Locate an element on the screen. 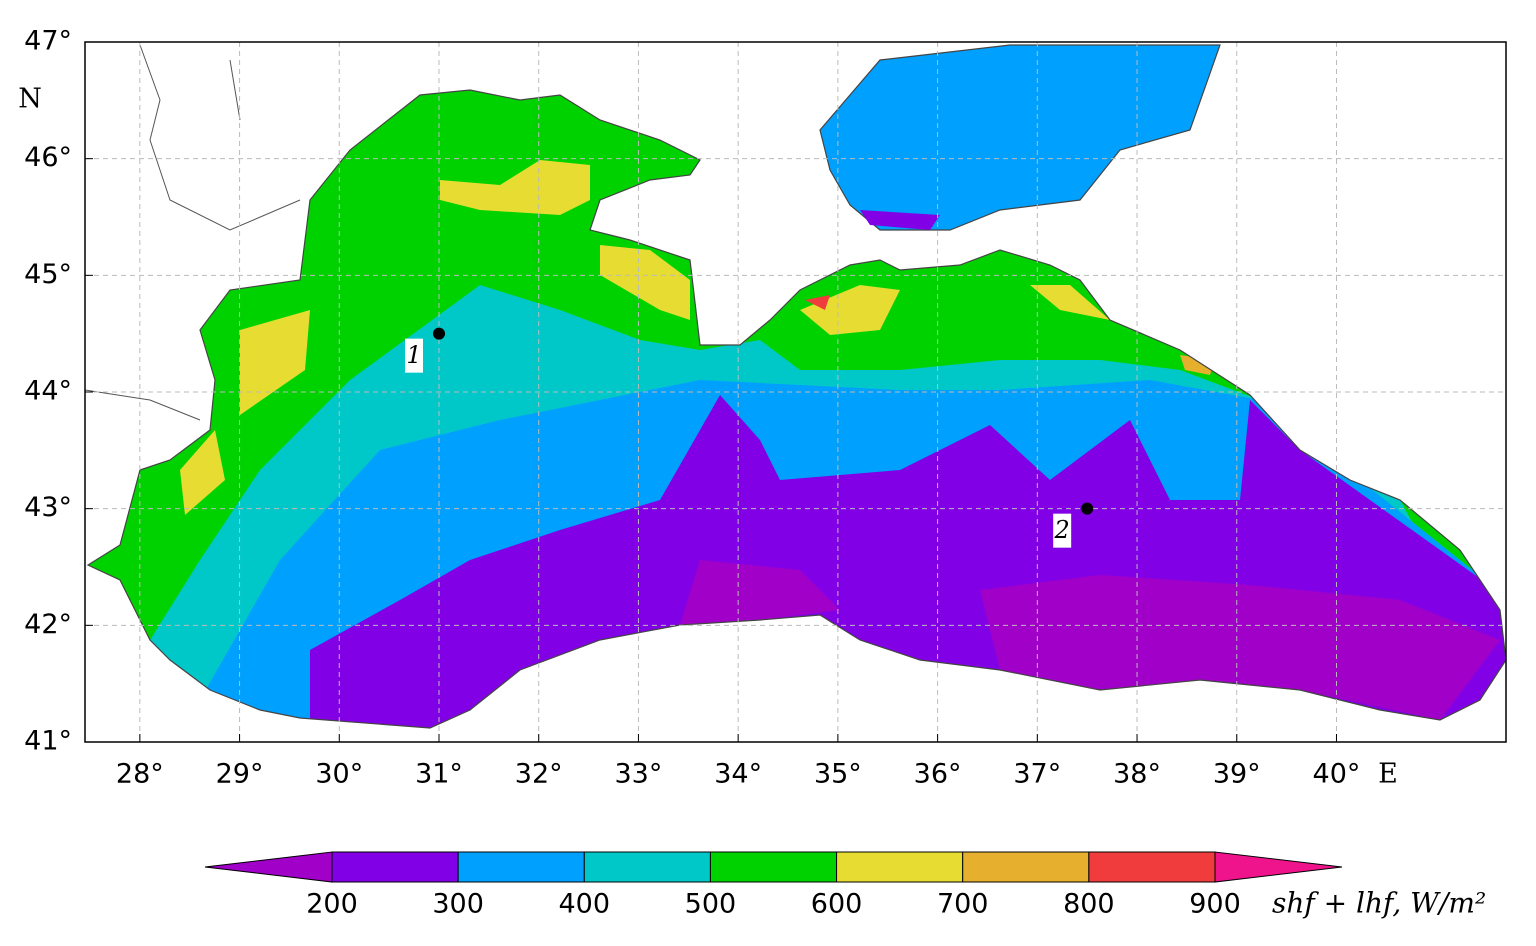 The height and width of the screenshot is (946, 1536). colorbar-tick-label: 800 is located at coordinates (1089, 904).